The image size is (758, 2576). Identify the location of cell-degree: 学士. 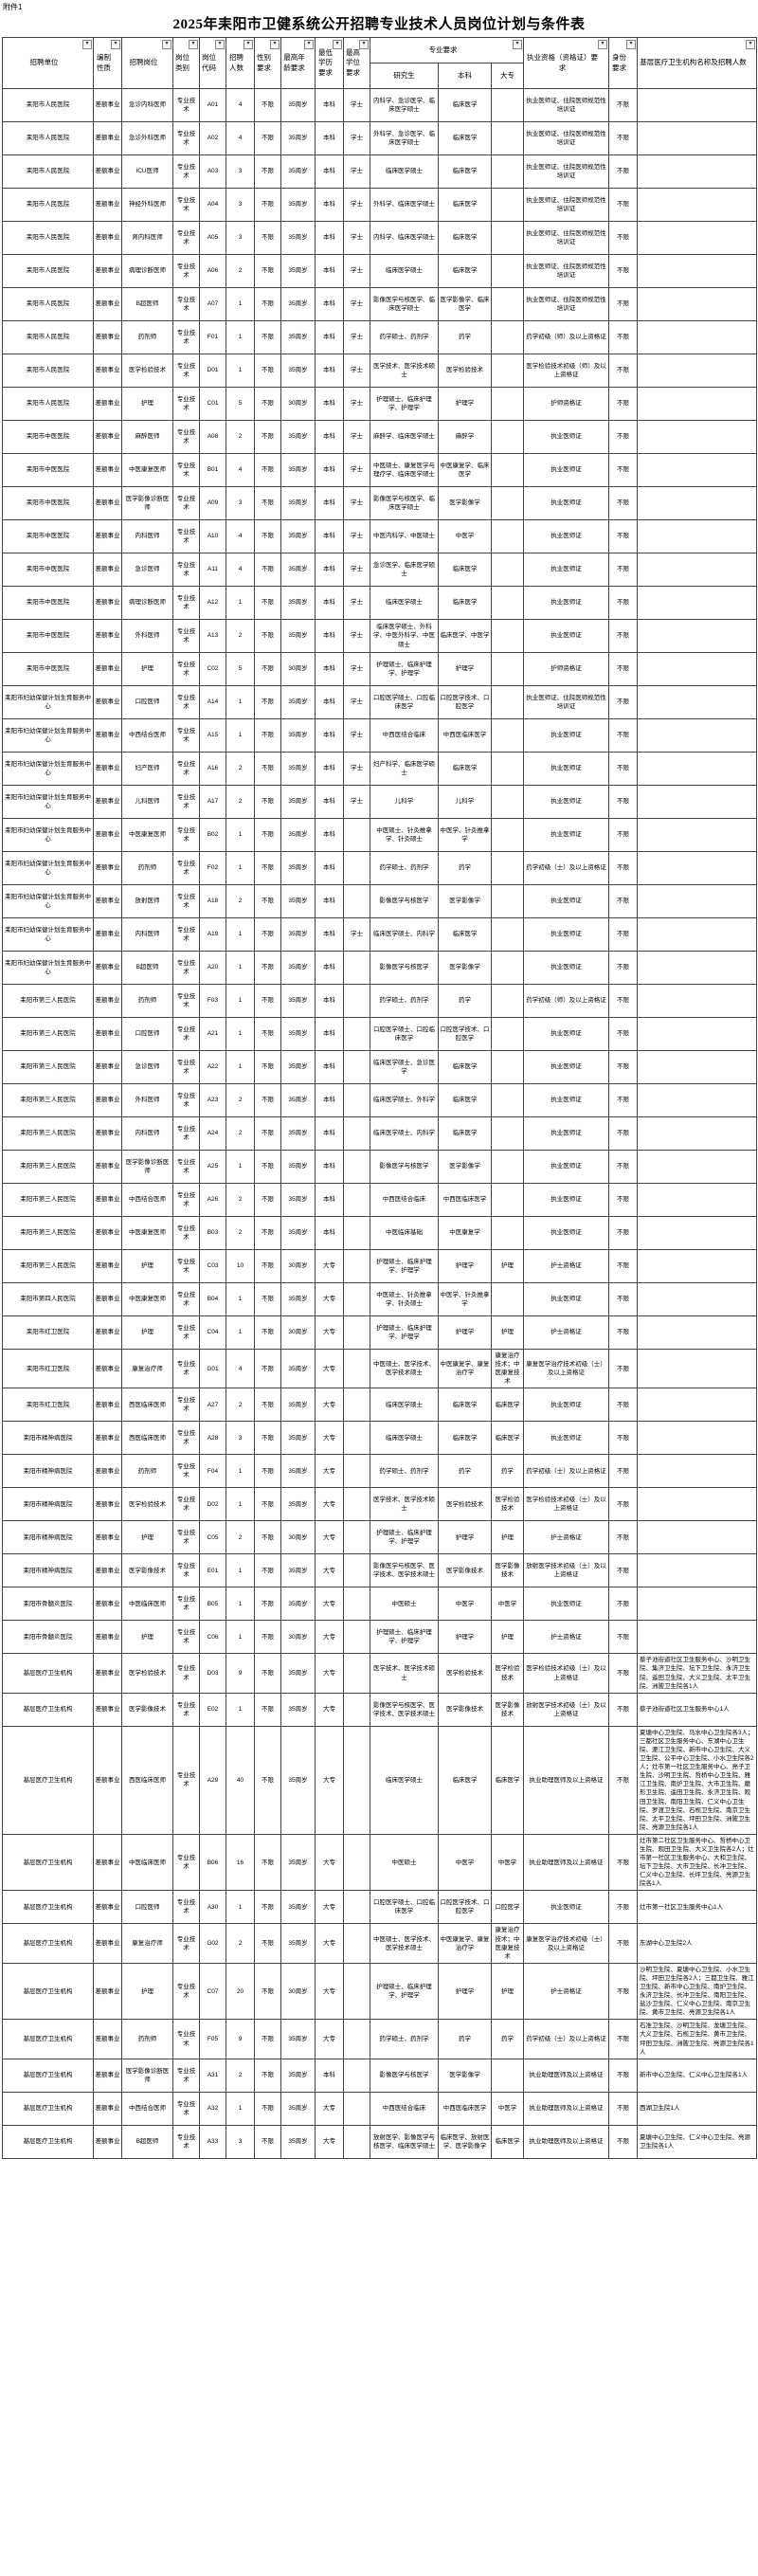
(356, 470).